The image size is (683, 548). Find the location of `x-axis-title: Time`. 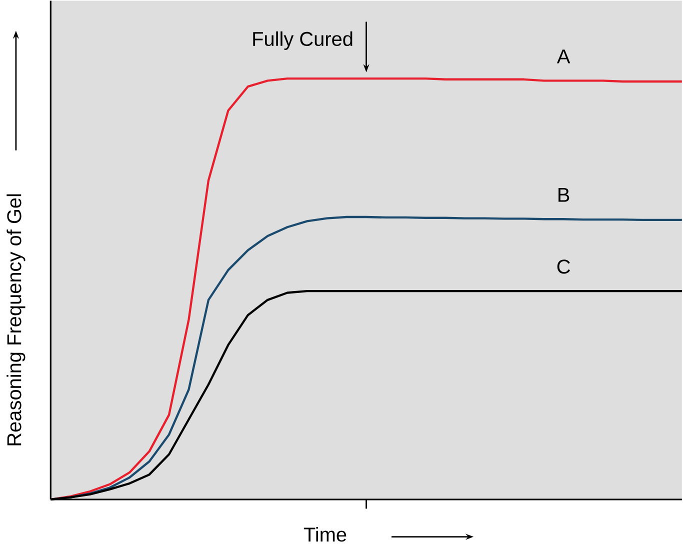

x-axis-title: Time is located at coordinates (325, 534).